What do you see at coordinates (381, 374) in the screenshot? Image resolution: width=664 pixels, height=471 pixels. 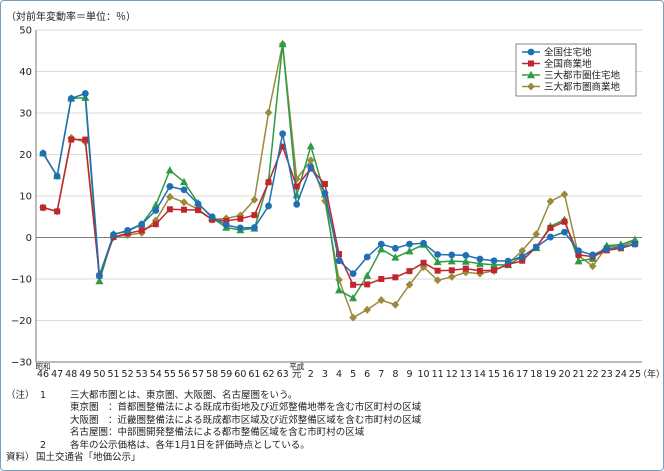 I see `x-tick-label: 7` at bounding box center [381, 374].